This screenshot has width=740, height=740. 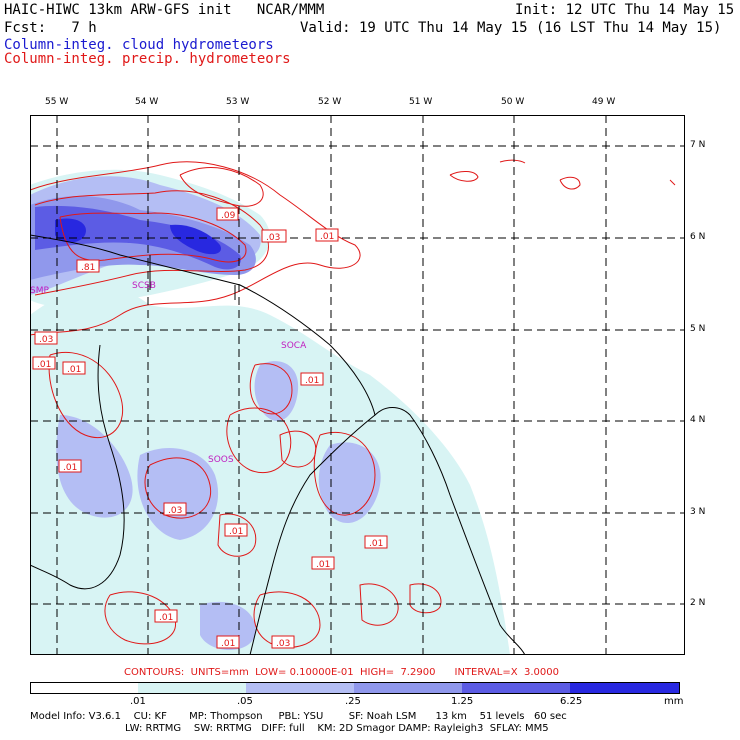 What do you see at coordinates (698, 145) in the screenshot?
I see `lat-label: 7 N` at bounding box center [698, 145].